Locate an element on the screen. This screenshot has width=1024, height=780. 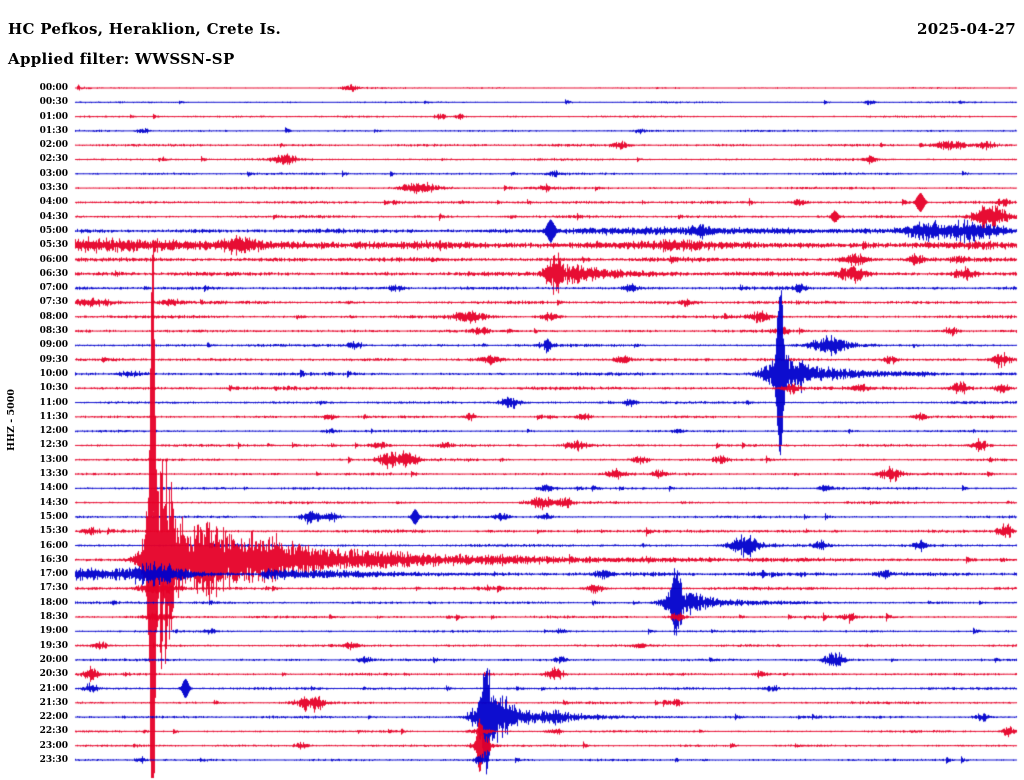
time-label: 07:00 is located at coordinates (53, 288).